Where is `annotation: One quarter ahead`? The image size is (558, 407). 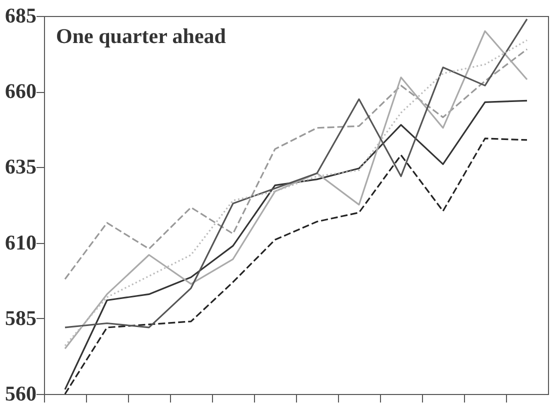
annotation: One quarter ahead is located at coordinates (141, 36).